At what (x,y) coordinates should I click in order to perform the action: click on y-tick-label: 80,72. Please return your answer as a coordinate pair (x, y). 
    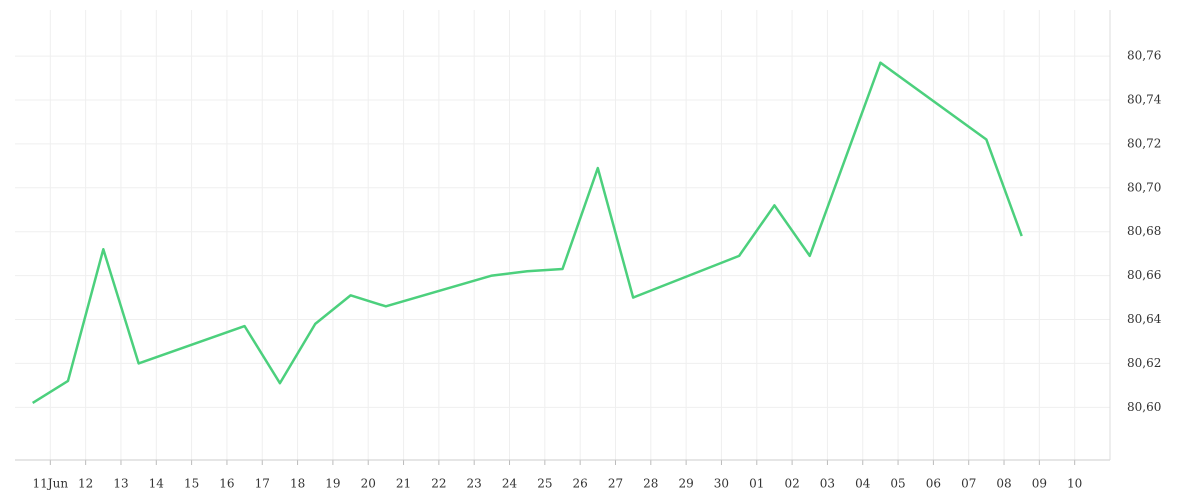
    Looking at the image, I should click on (1144, 143).